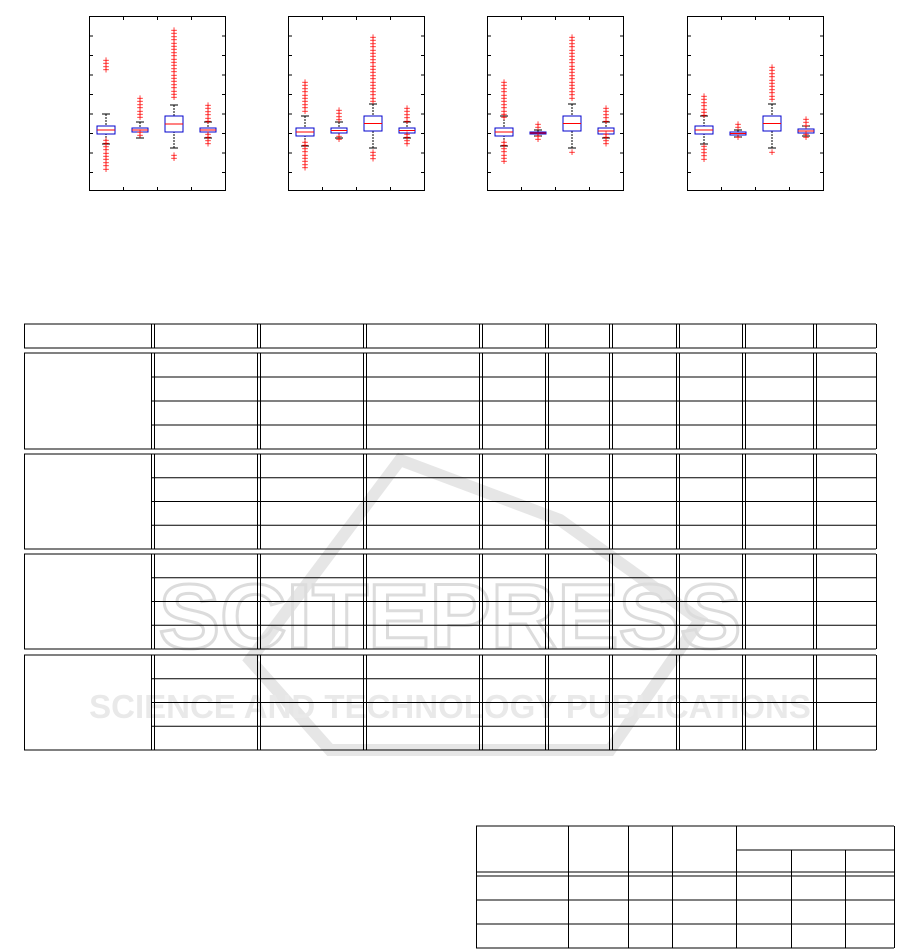 This screenshot has height=951, width=901. What do you see at coordinates (772, 110) in the screenshot?
I see `box-3: ++++++++++++` at bounding box center [772, 110].